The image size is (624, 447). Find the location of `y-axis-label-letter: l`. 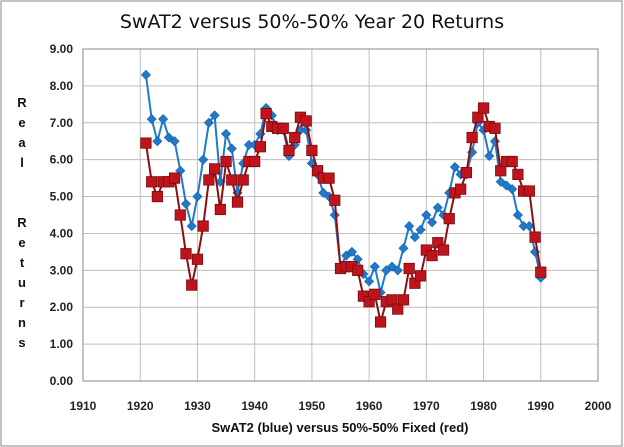

y-axis-label-letter: l is located at coordinates (22, 162).